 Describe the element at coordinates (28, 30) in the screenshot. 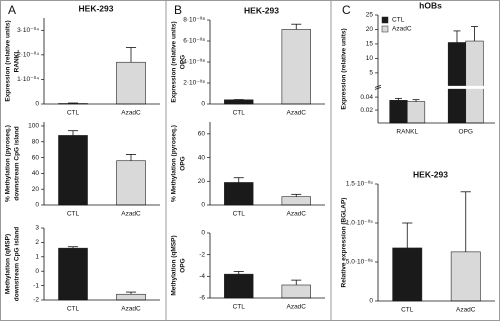

I see `y-tick-label: 3·10⁻⁰⁴` at that location.